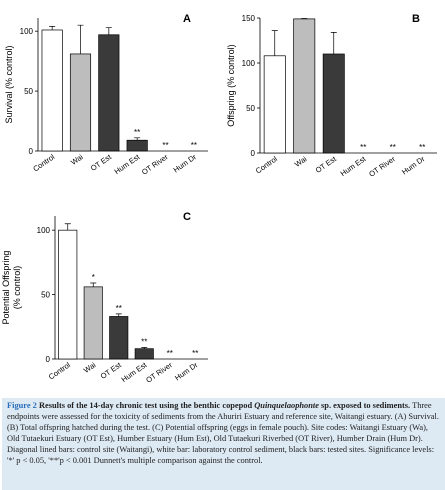  What do you see at coordinates (249, 18) in the screenshot?
I see `y-tick-label: 150` at bounding box center [249, 18].